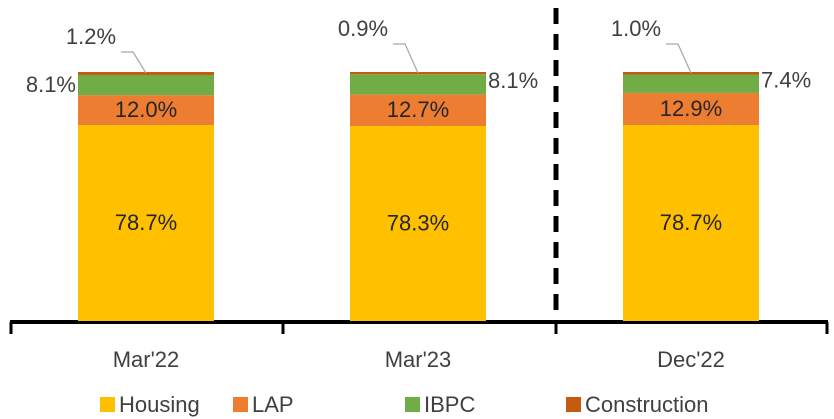 This screenshot has height=419, width=834. Describe the element at coordinates (636, 28) in the screenshot. I see `data-label: 1.0%` at that location.